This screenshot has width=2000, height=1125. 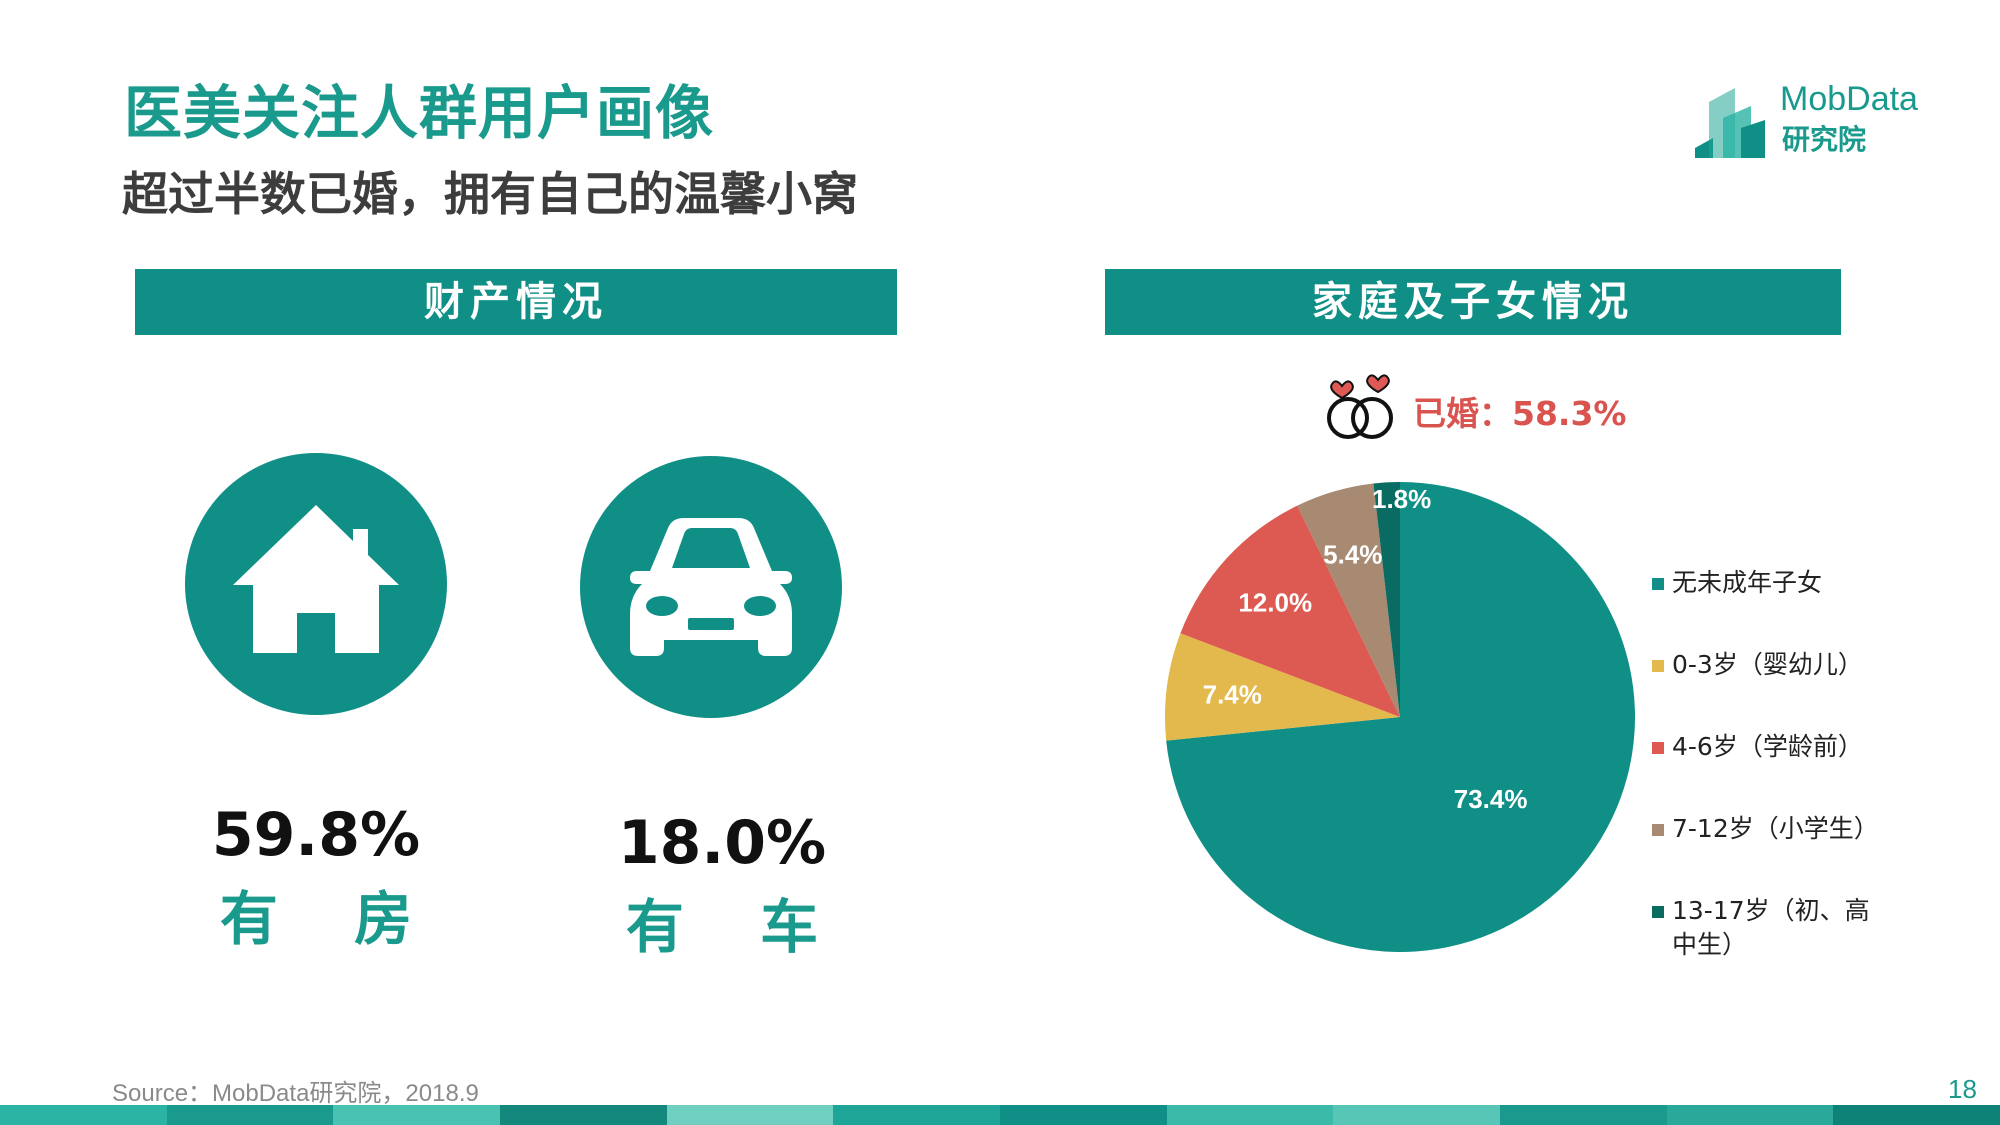 I want to click on legend-item: 7-12岁（小学生）, so click(x=1767, y=829).